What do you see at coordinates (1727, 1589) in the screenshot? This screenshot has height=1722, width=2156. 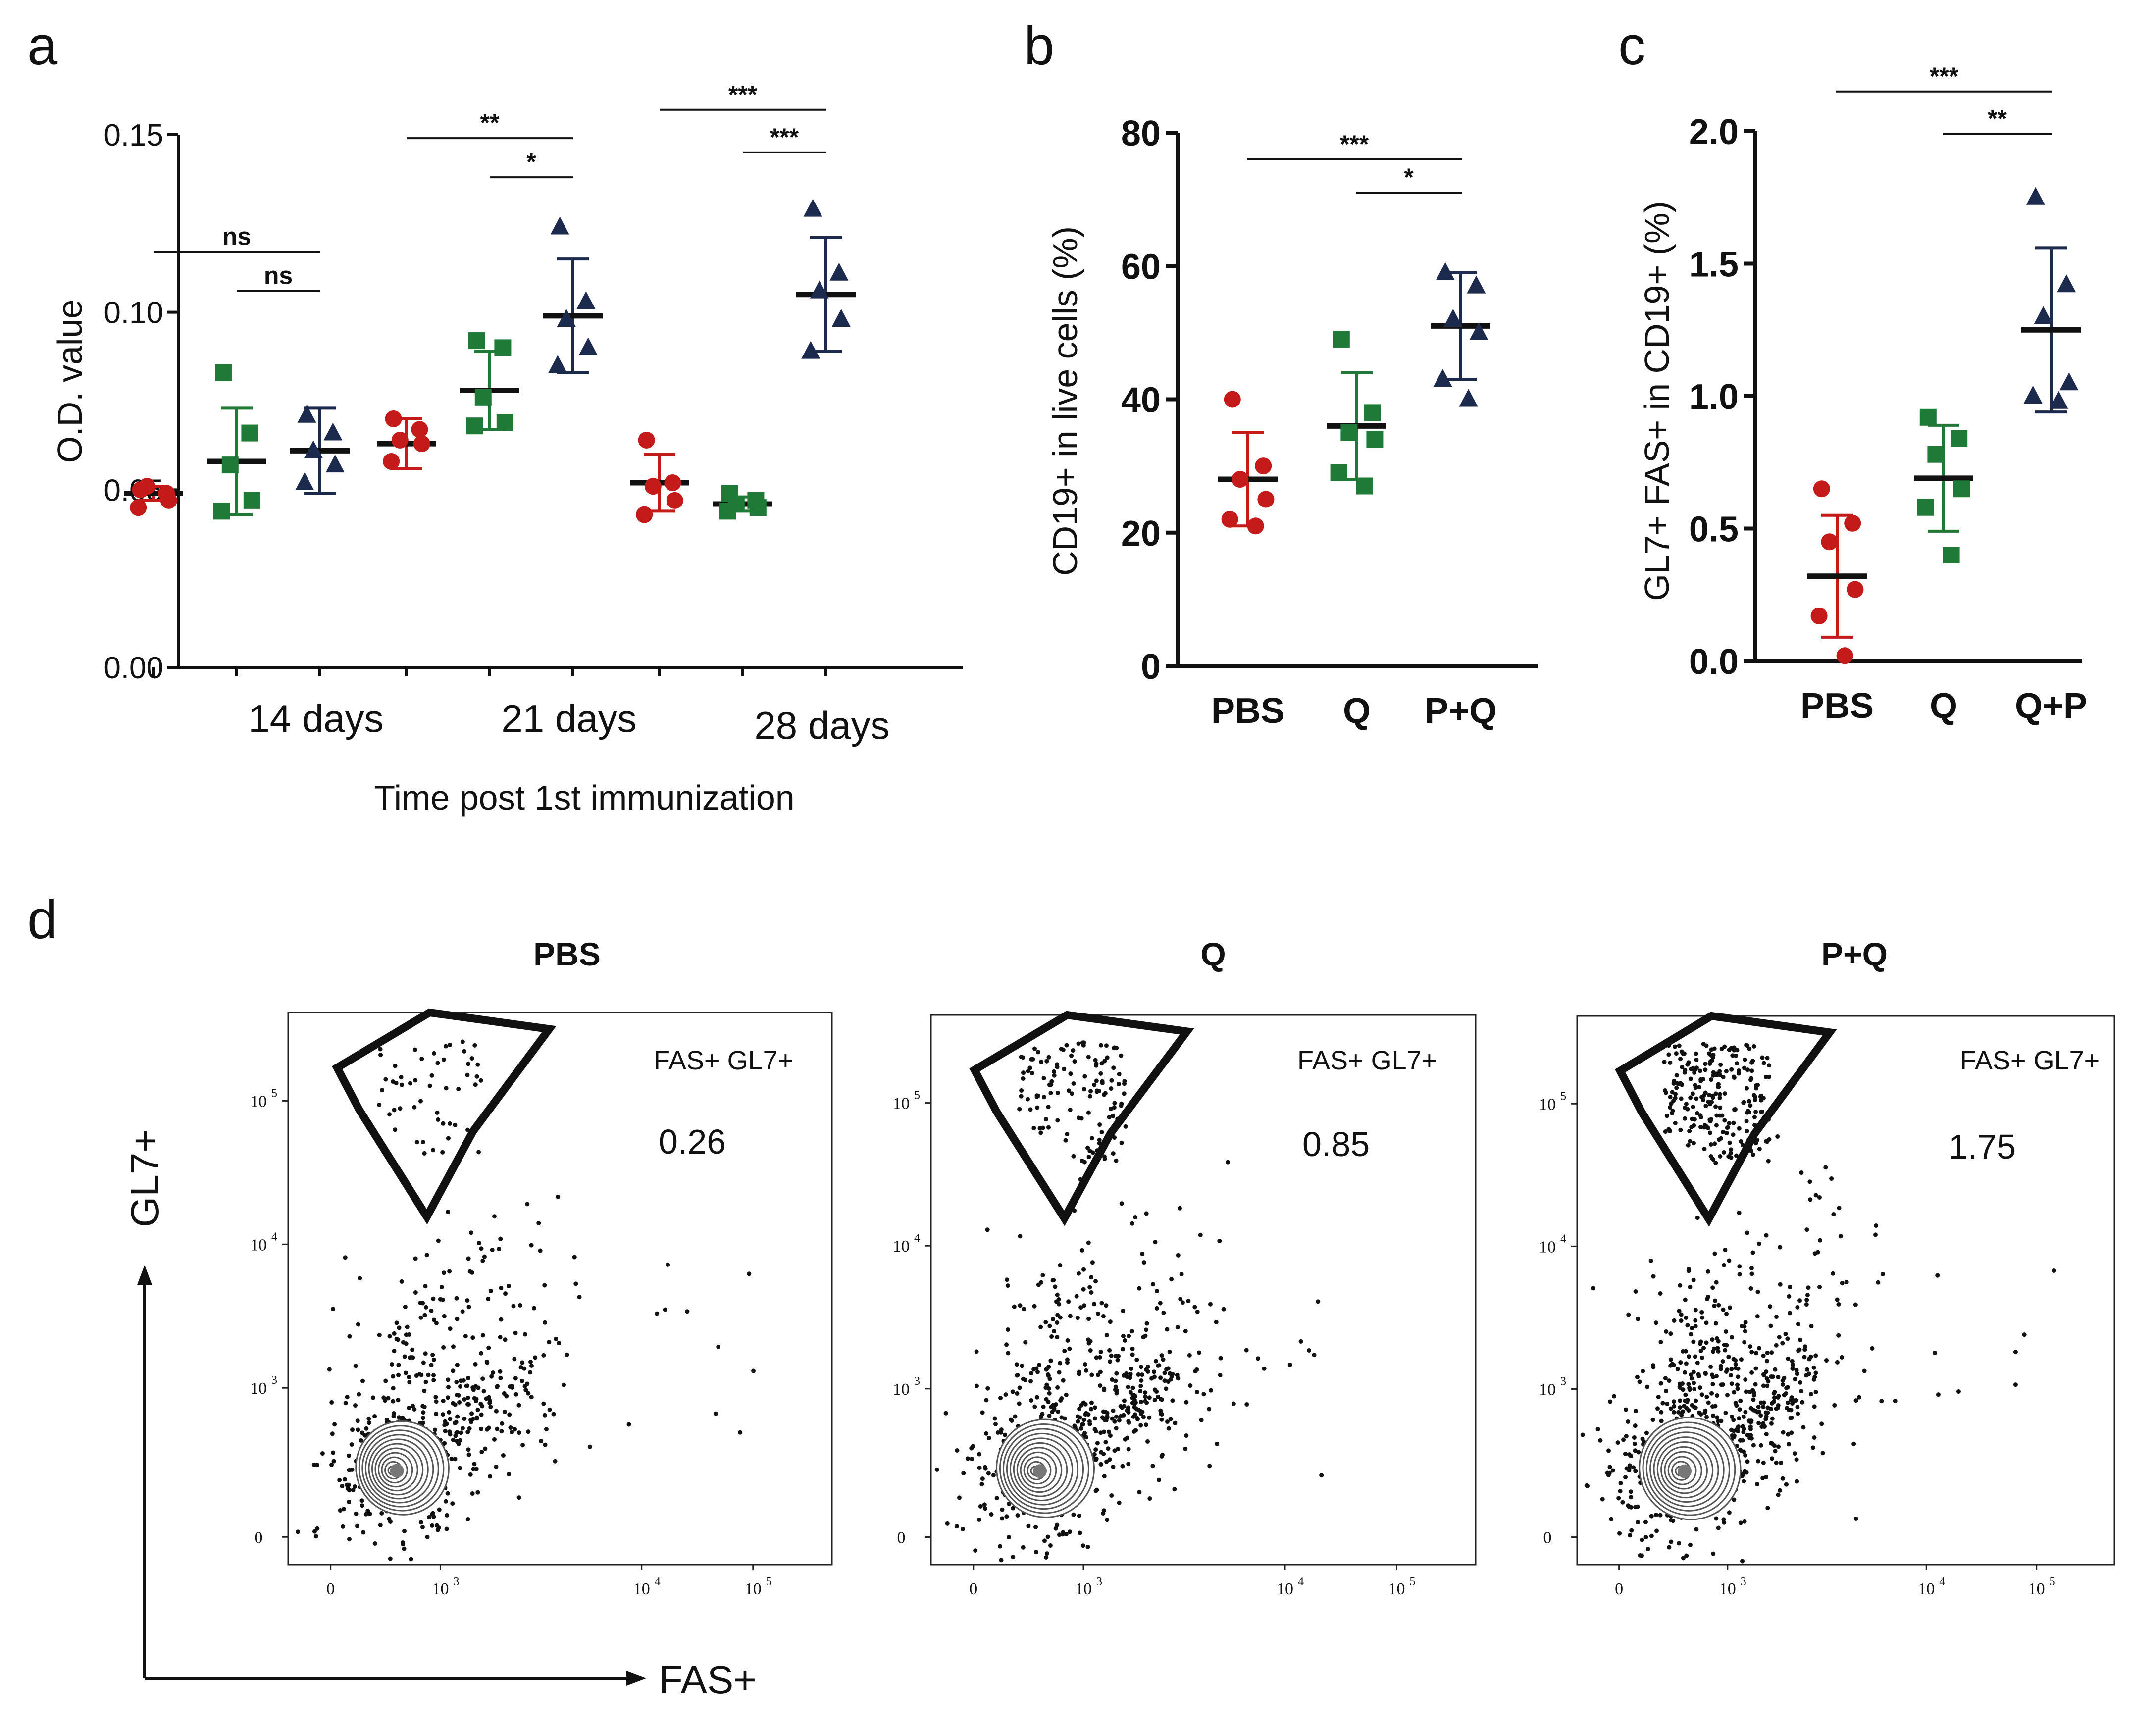 I see `flow-x-tick-label: 10` at bounding box center [1727, 1589].